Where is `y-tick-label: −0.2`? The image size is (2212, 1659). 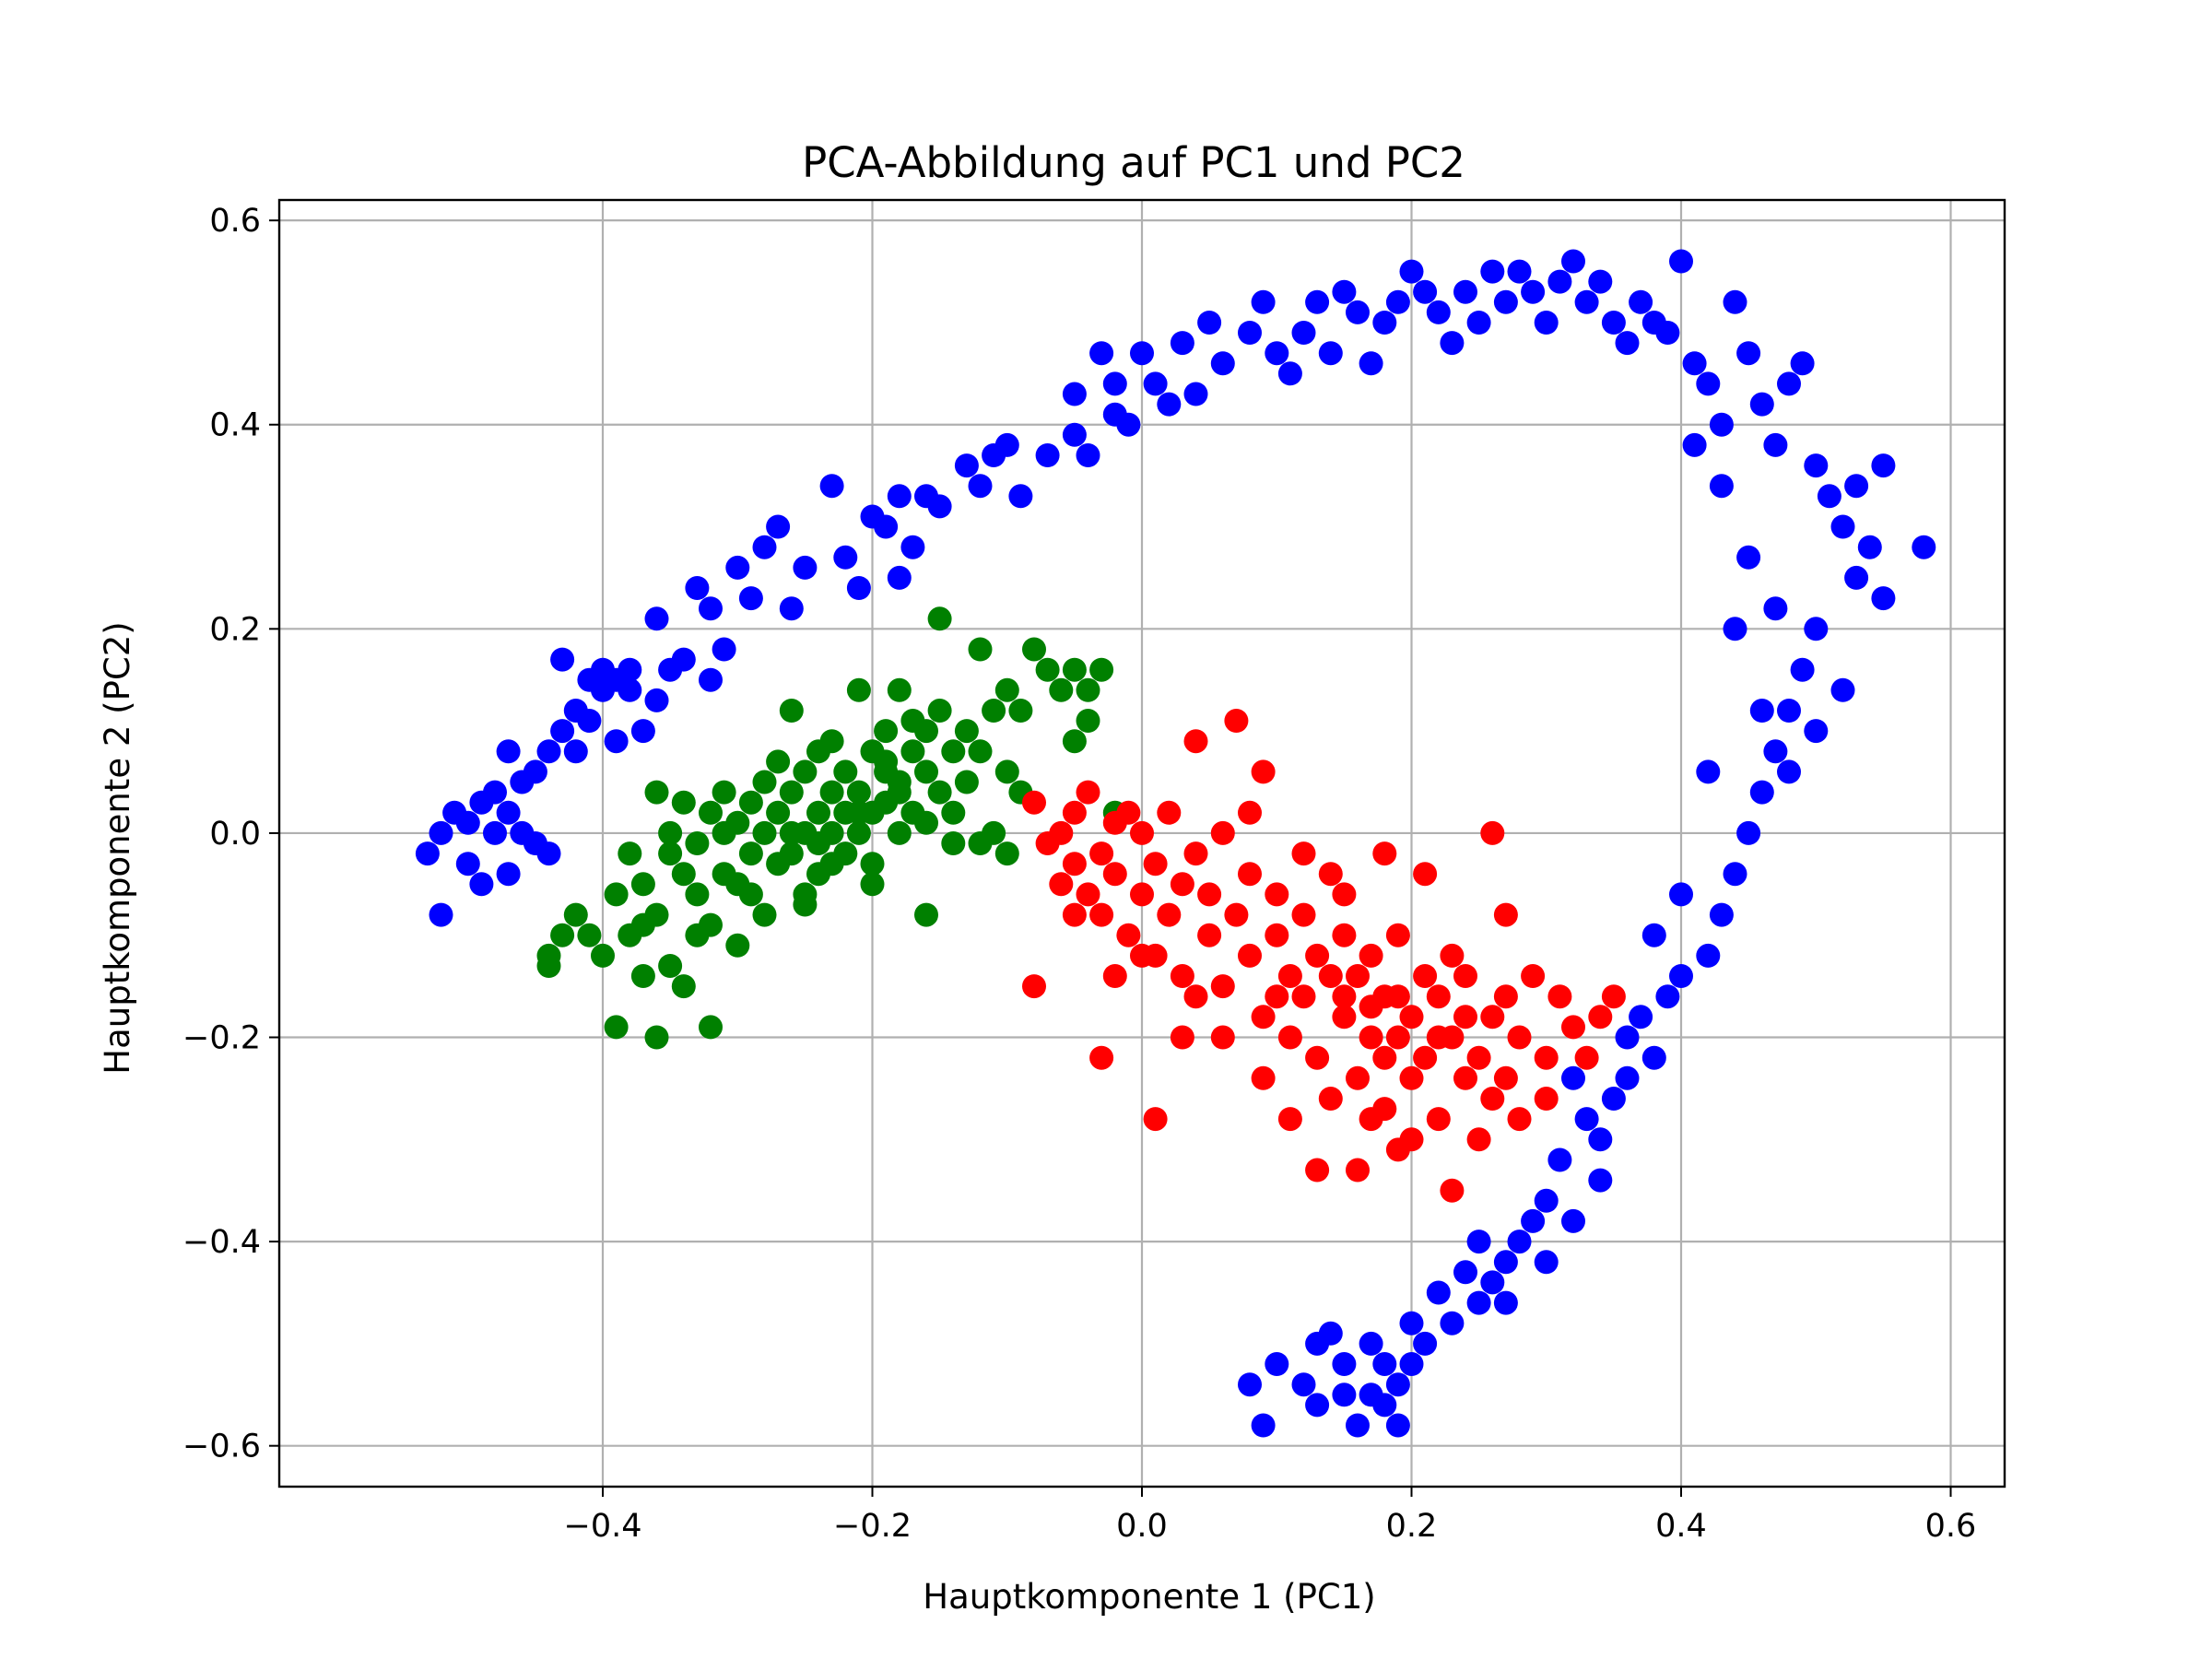
y-tick-label: −0.2 is located at coordinates (221, 1038).